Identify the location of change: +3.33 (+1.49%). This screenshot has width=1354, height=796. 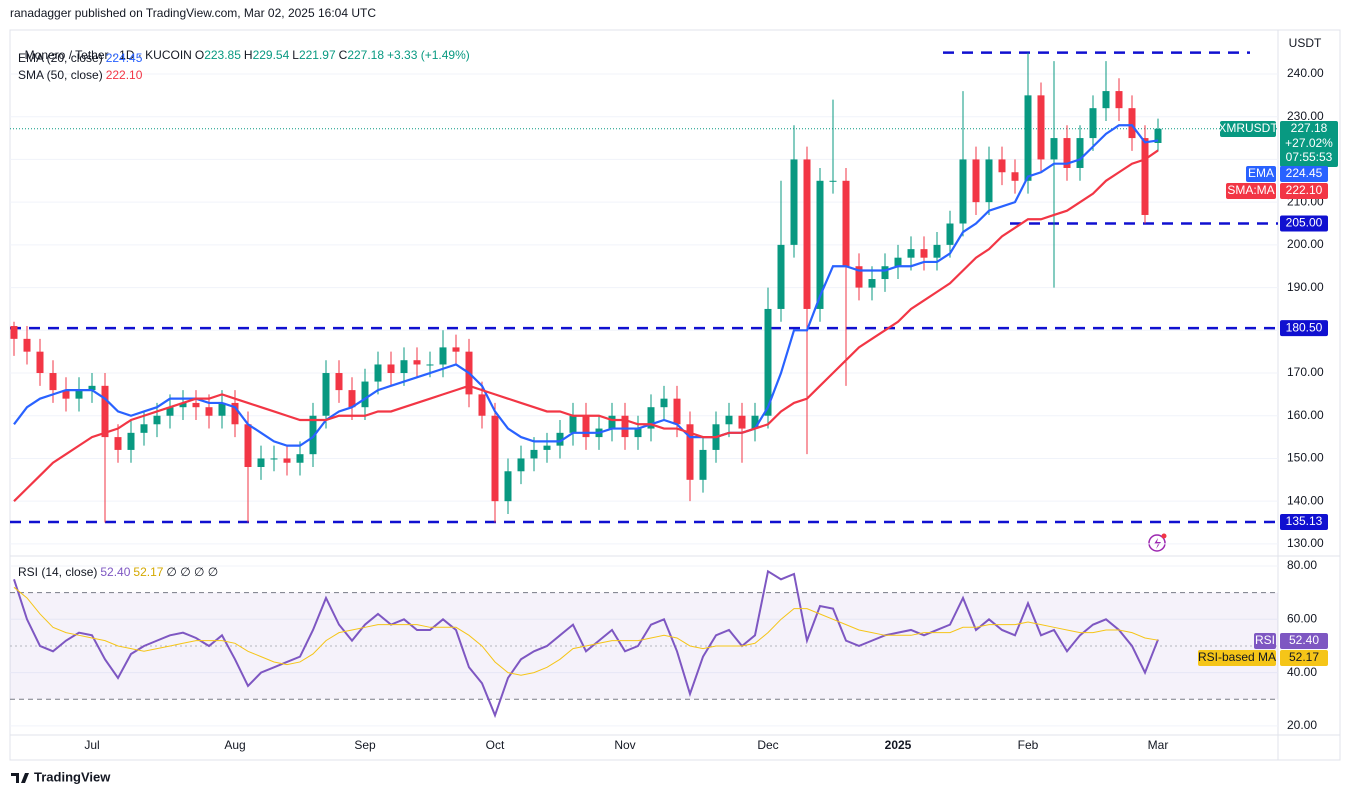
(428, 55).